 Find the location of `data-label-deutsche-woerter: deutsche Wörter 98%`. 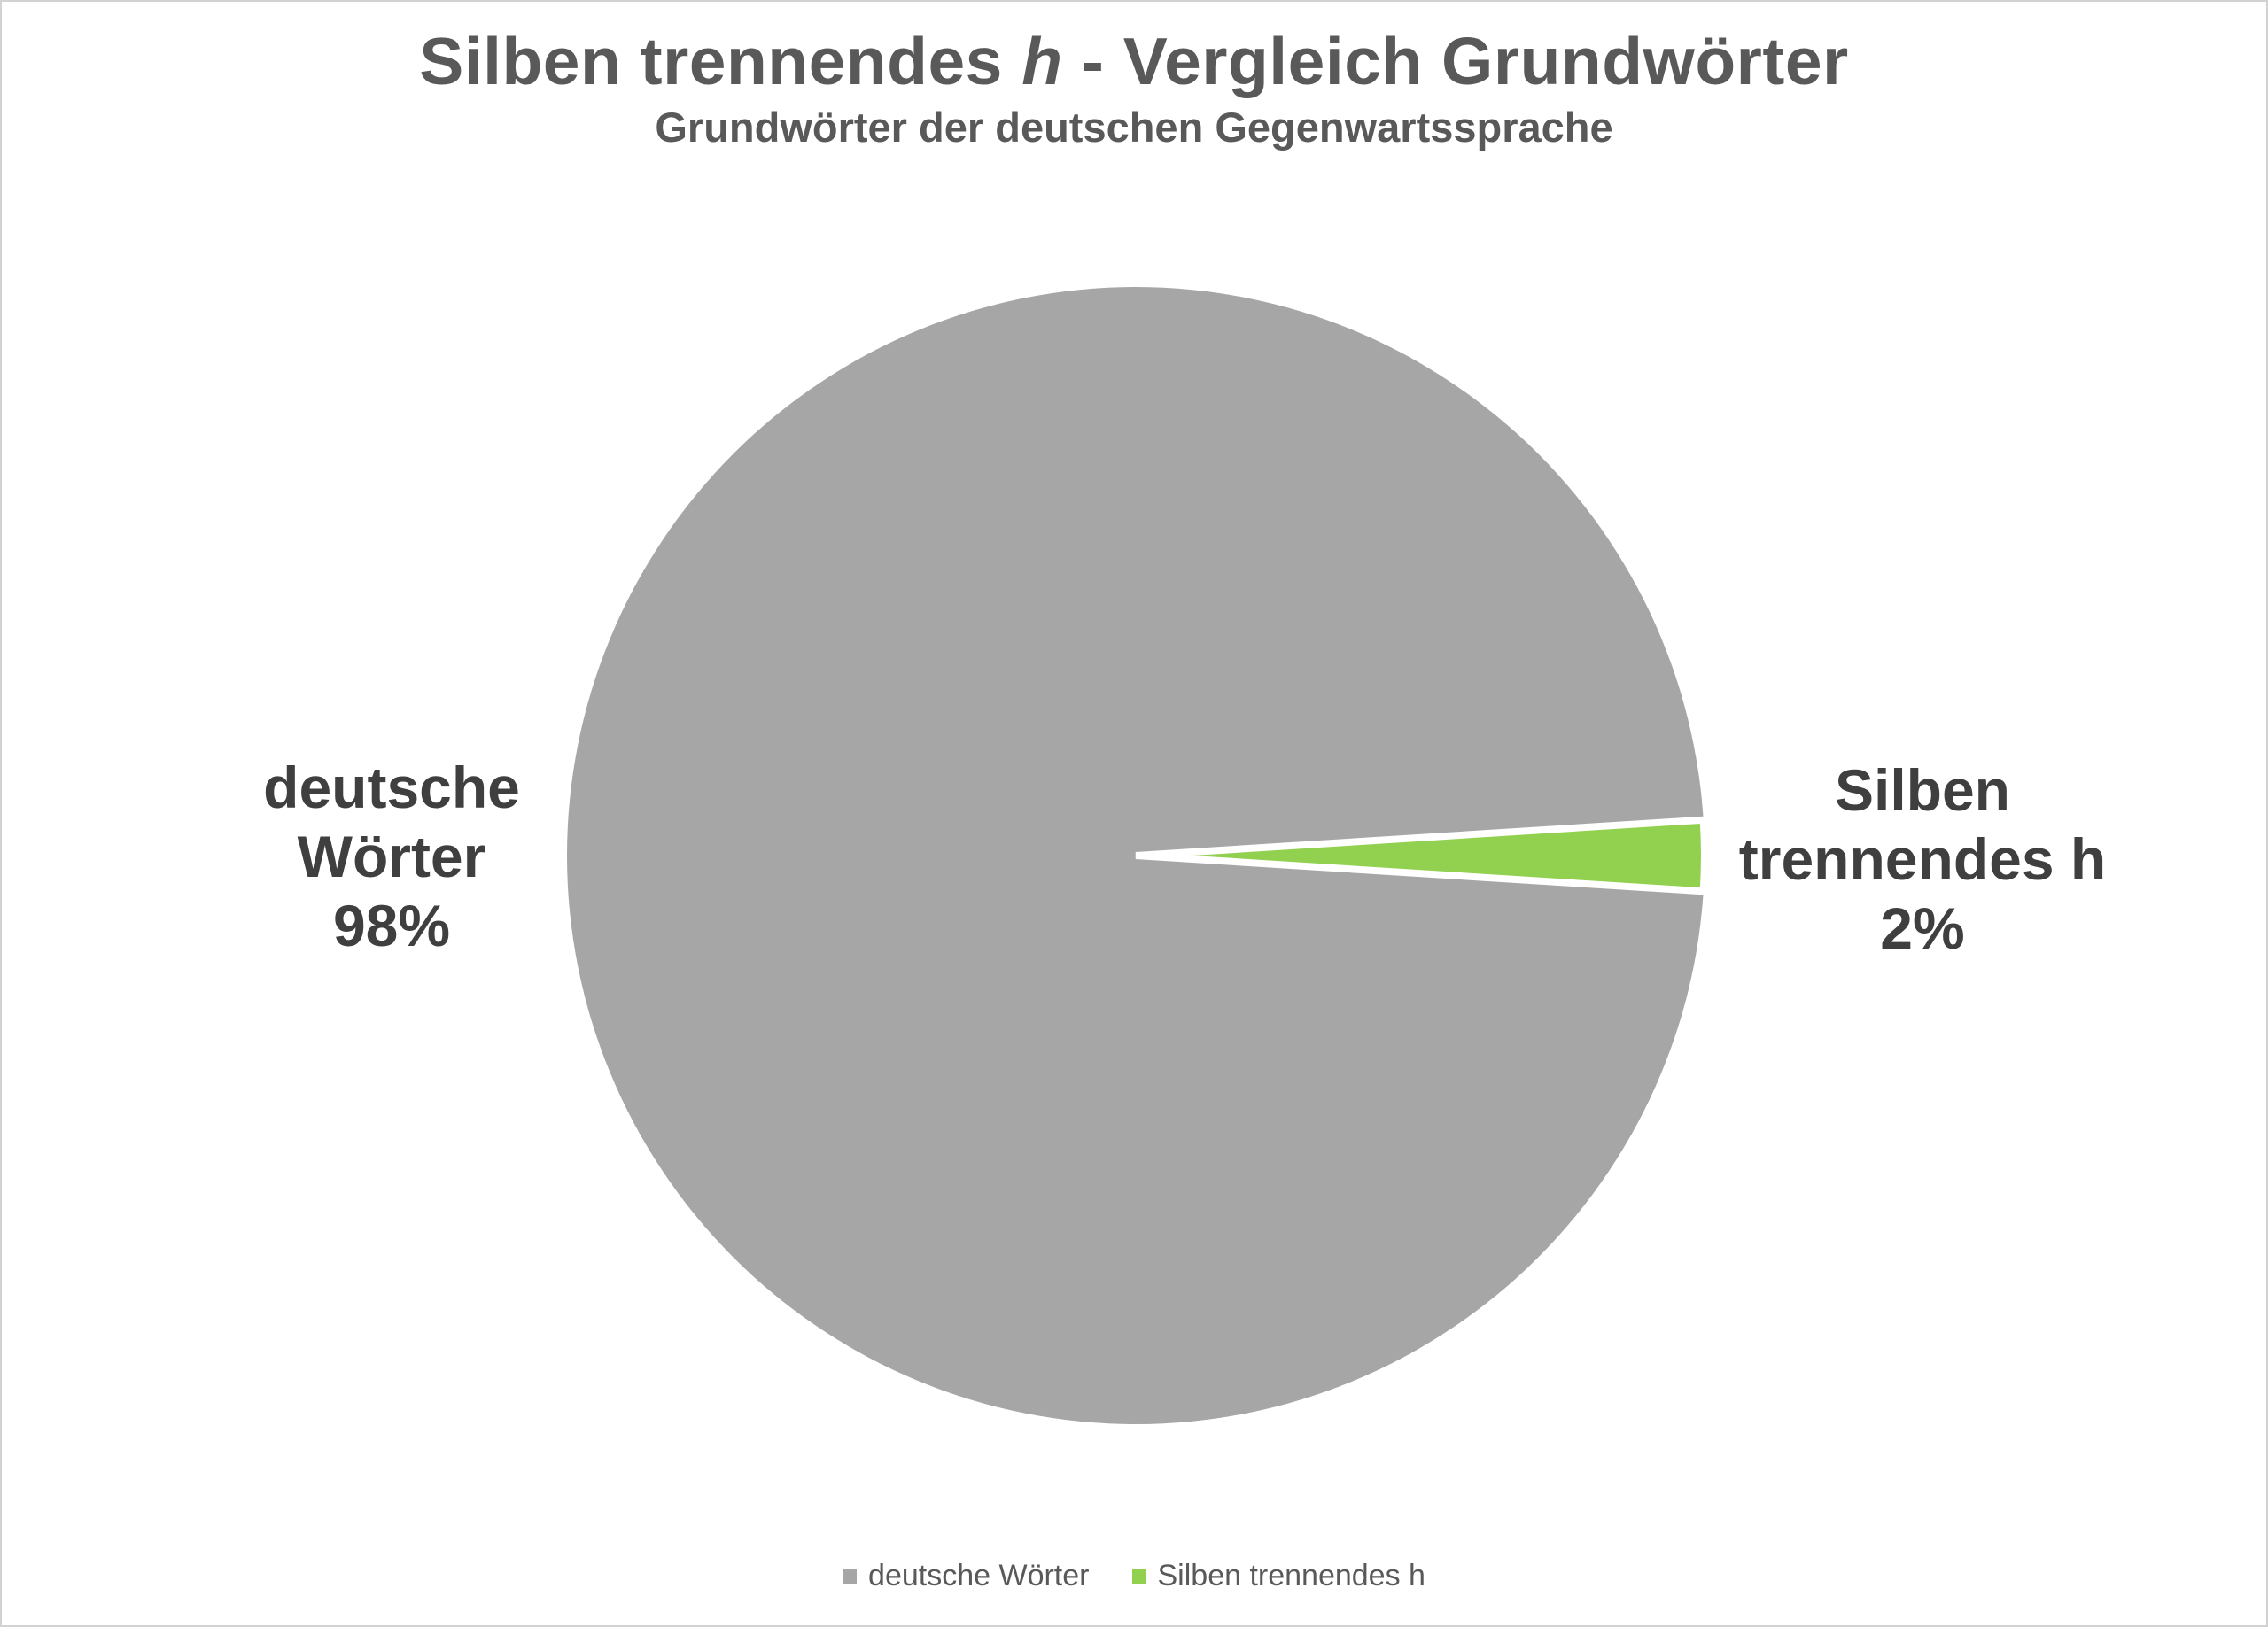

data-label-deutsche-woerter: deutsche Wörter 98% is located at coordinates (391, 856).